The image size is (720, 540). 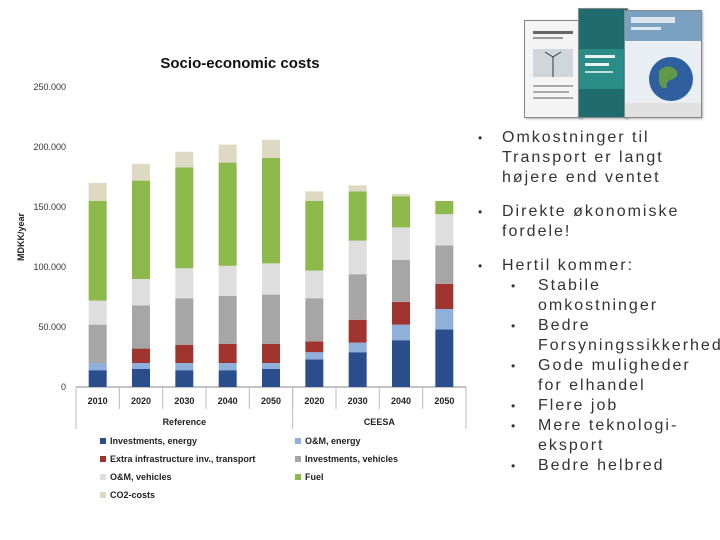 What do you see at coordinates (141, 477) in the screenshot?
I see `legend-label: O&M, vehicles` at bounding box center [141, 477].